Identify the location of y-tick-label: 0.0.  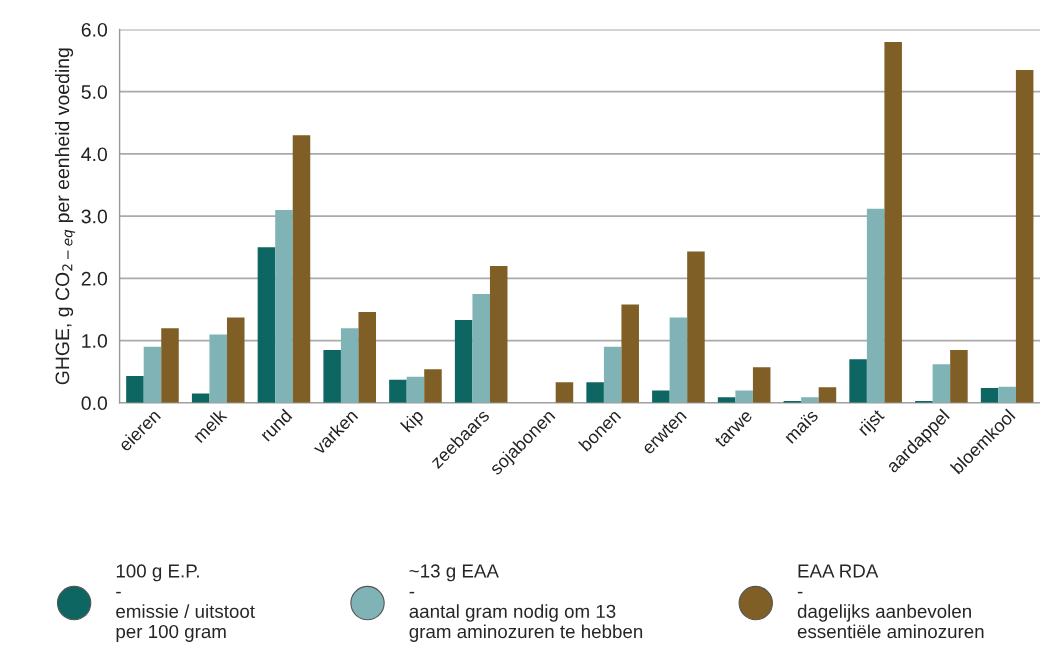
(94, 403).